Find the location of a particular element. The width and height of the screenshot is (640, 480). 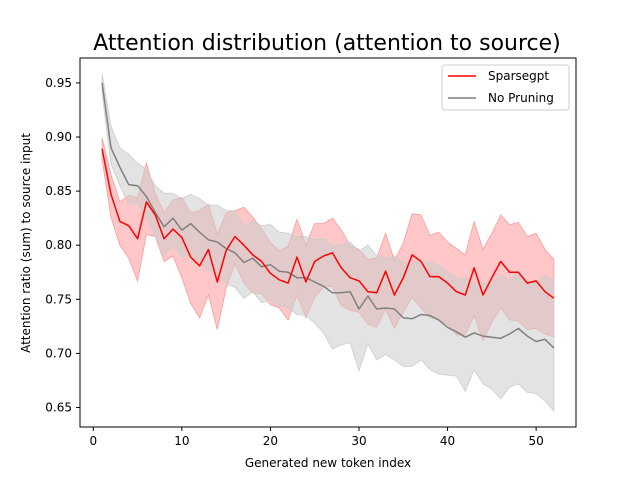

legend: Sparsegpt No Pruning is located at coordinates (505, 87).